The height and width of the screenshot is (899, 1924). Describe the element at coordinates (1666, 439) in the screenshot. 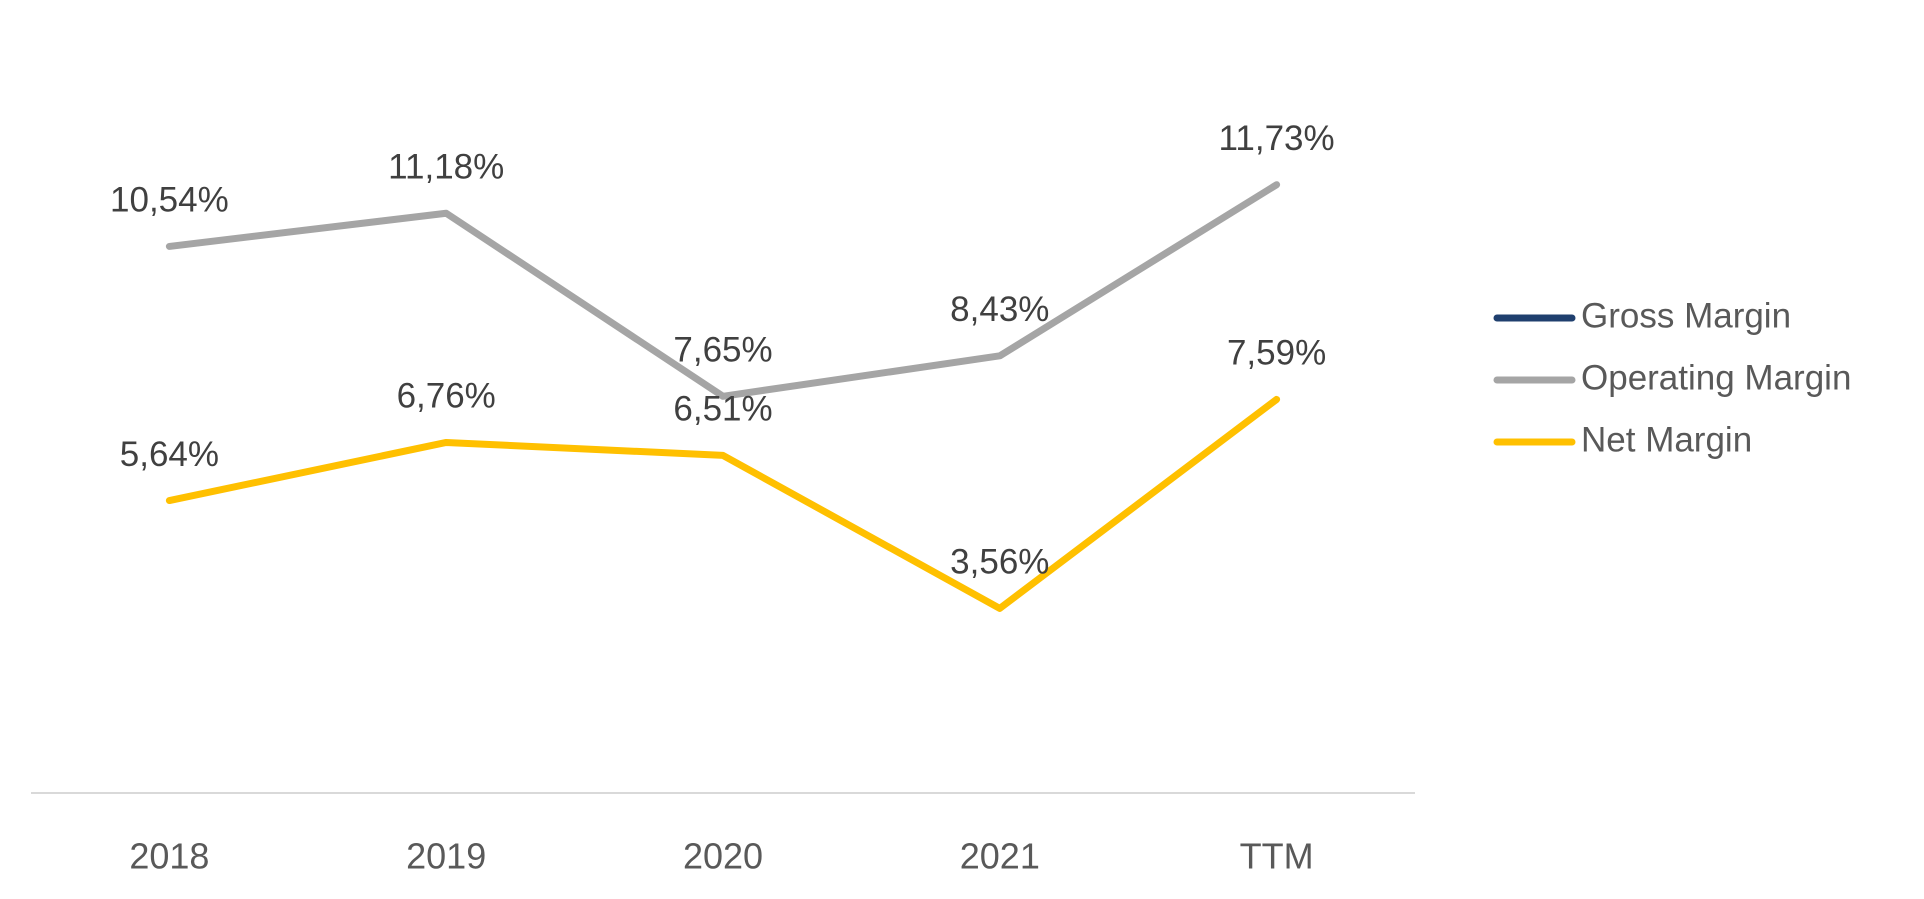

I see `legend-label: Net Margin` at that location.